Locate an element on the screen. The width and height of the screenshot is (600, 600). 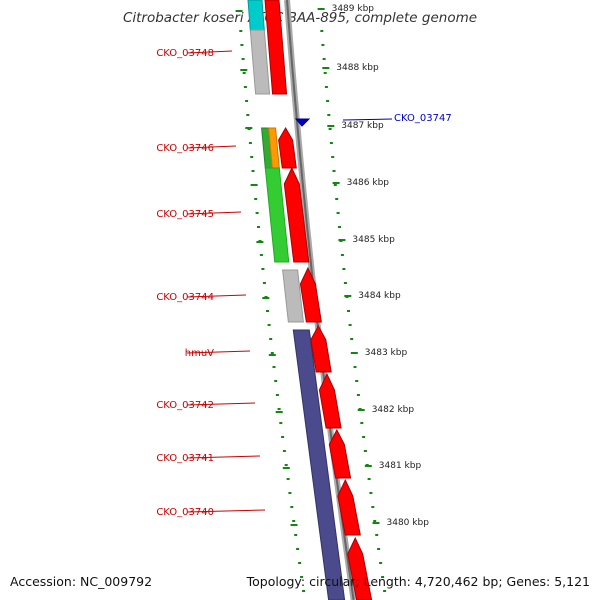
gene-label: CKO_03741 is located at coordinates (185, 458).